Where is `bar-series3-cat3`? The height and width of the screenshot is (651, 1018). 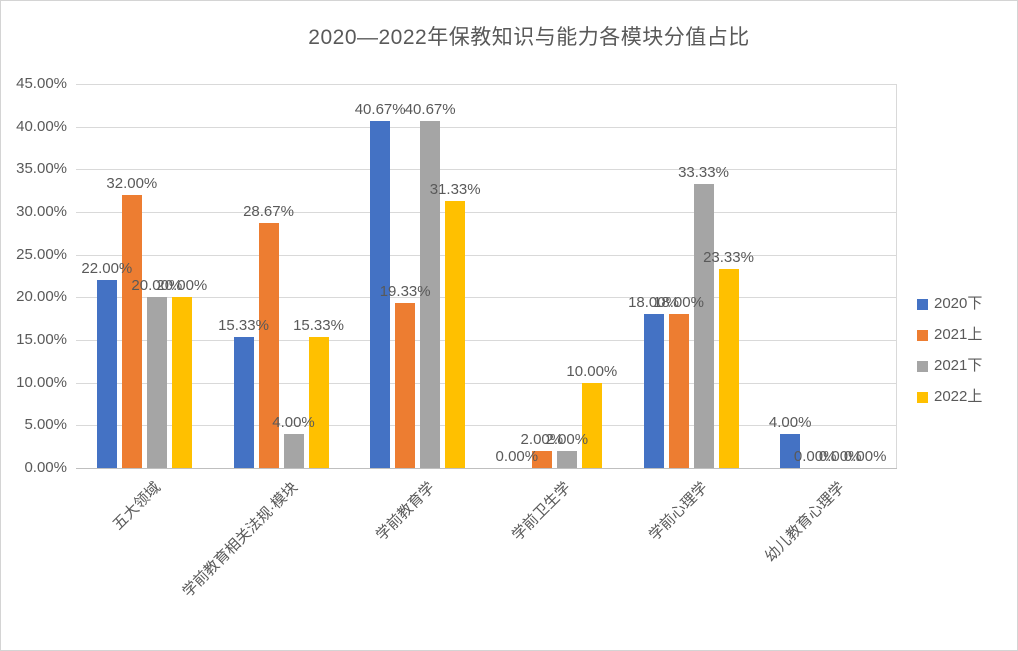
bar-series3-cat3 is located at coordinates (430, 294).